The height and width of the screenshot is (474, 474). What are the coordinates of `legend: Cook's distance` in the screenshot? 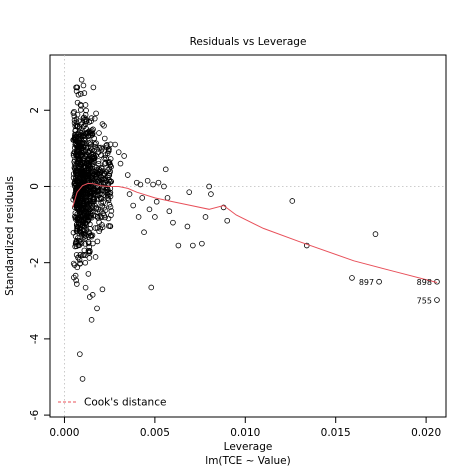 It's located at (112, 403).